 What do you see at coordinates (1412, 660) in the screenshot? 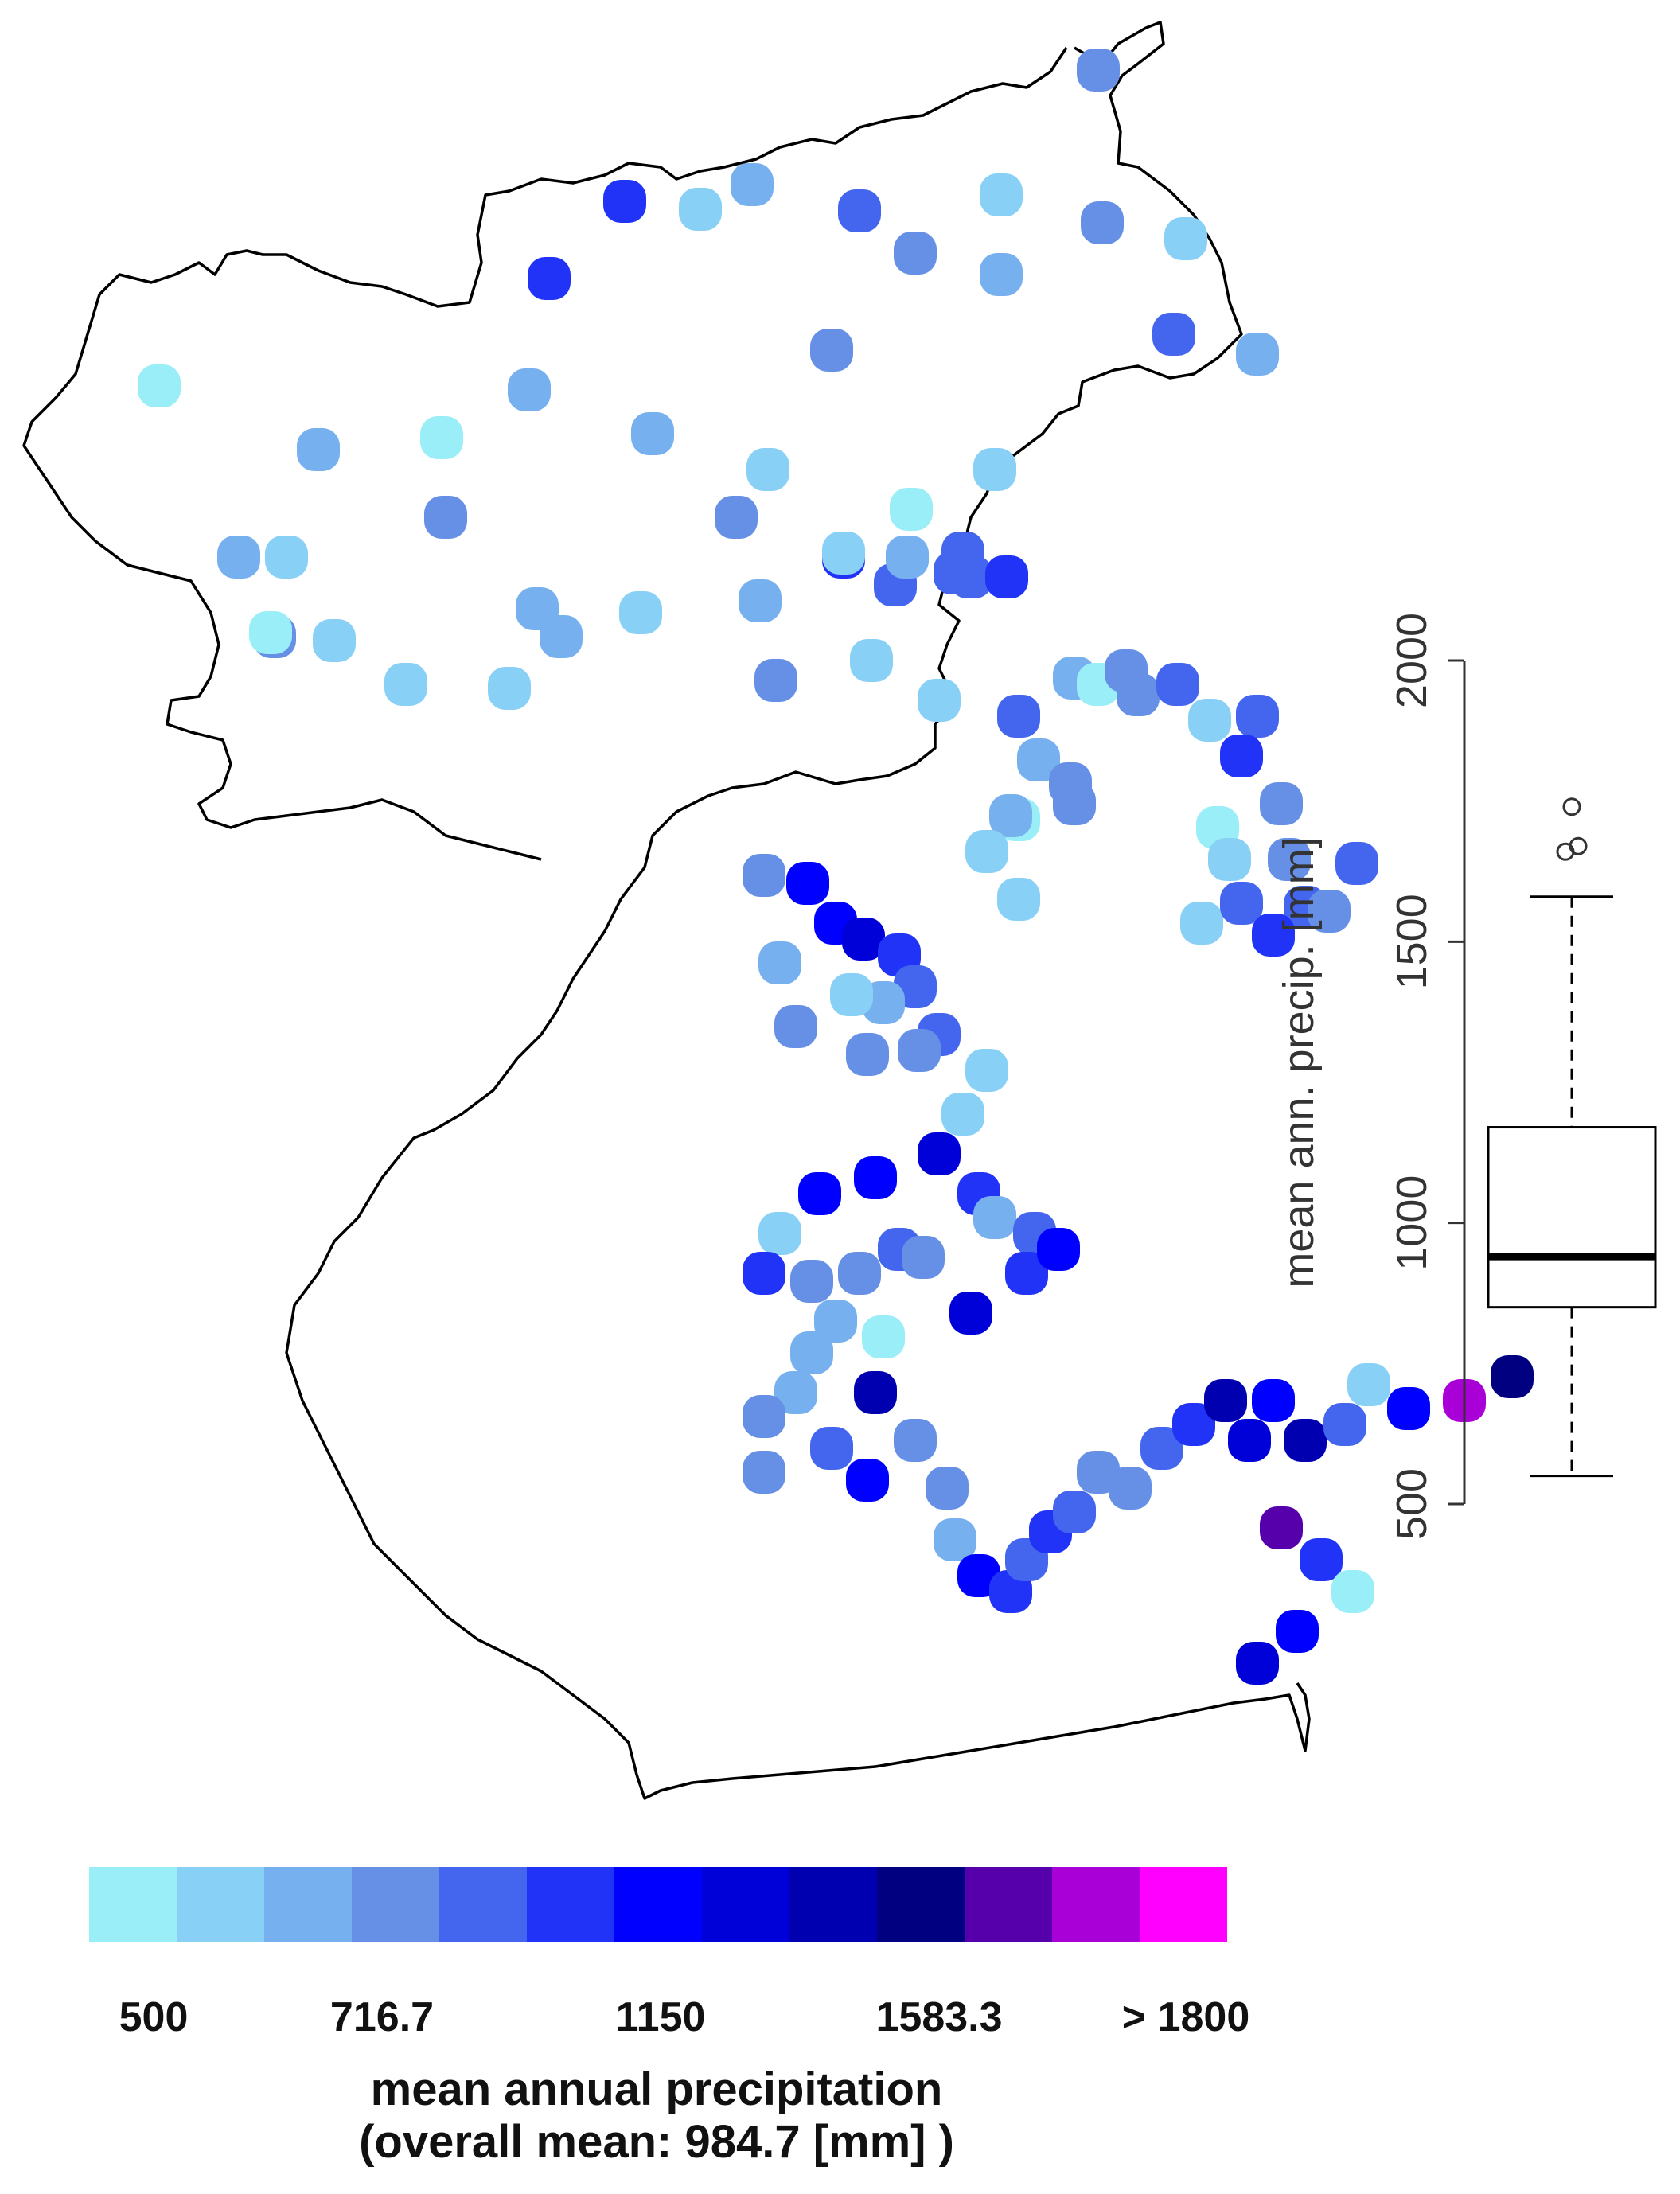
I see `axis-tick-label: 2000` at bounding box center [1412, 660].